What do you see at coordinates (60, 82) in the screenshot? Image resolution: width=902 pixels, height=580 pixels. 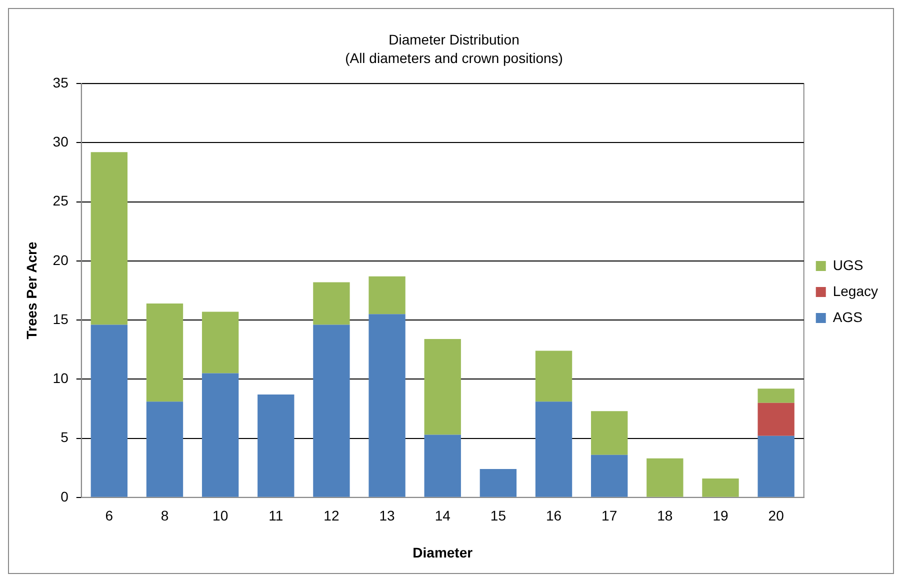 I see `y-tick-label: 35` at bounding box center [60, 82].